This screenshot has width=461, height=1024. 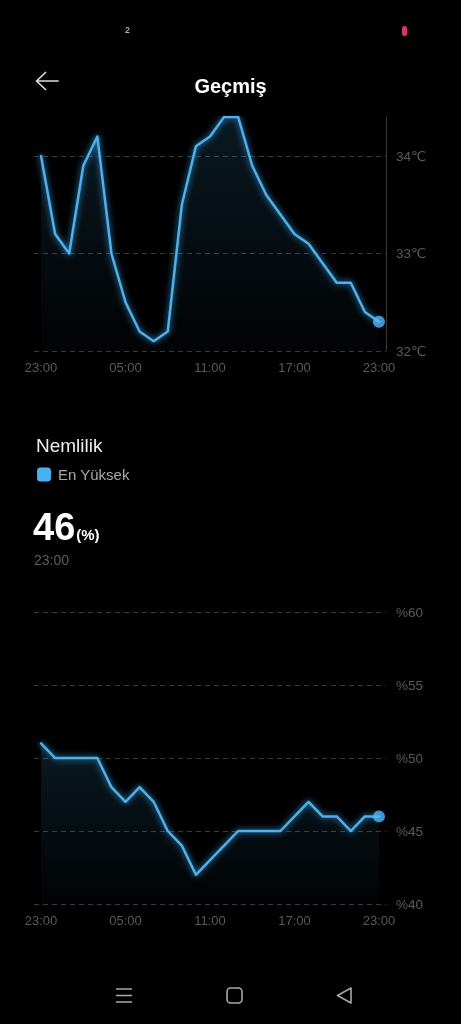 I want to click on y-tick-label: %55, so click(x=410, y=685).